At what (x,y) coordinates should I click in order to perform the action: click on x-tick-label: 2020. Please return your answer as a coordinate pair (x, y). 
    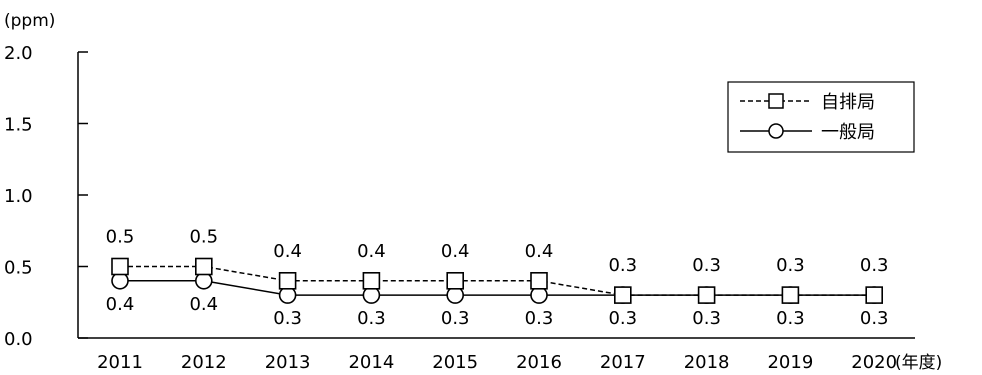
    Looking at the image, I should click on (874, 362).